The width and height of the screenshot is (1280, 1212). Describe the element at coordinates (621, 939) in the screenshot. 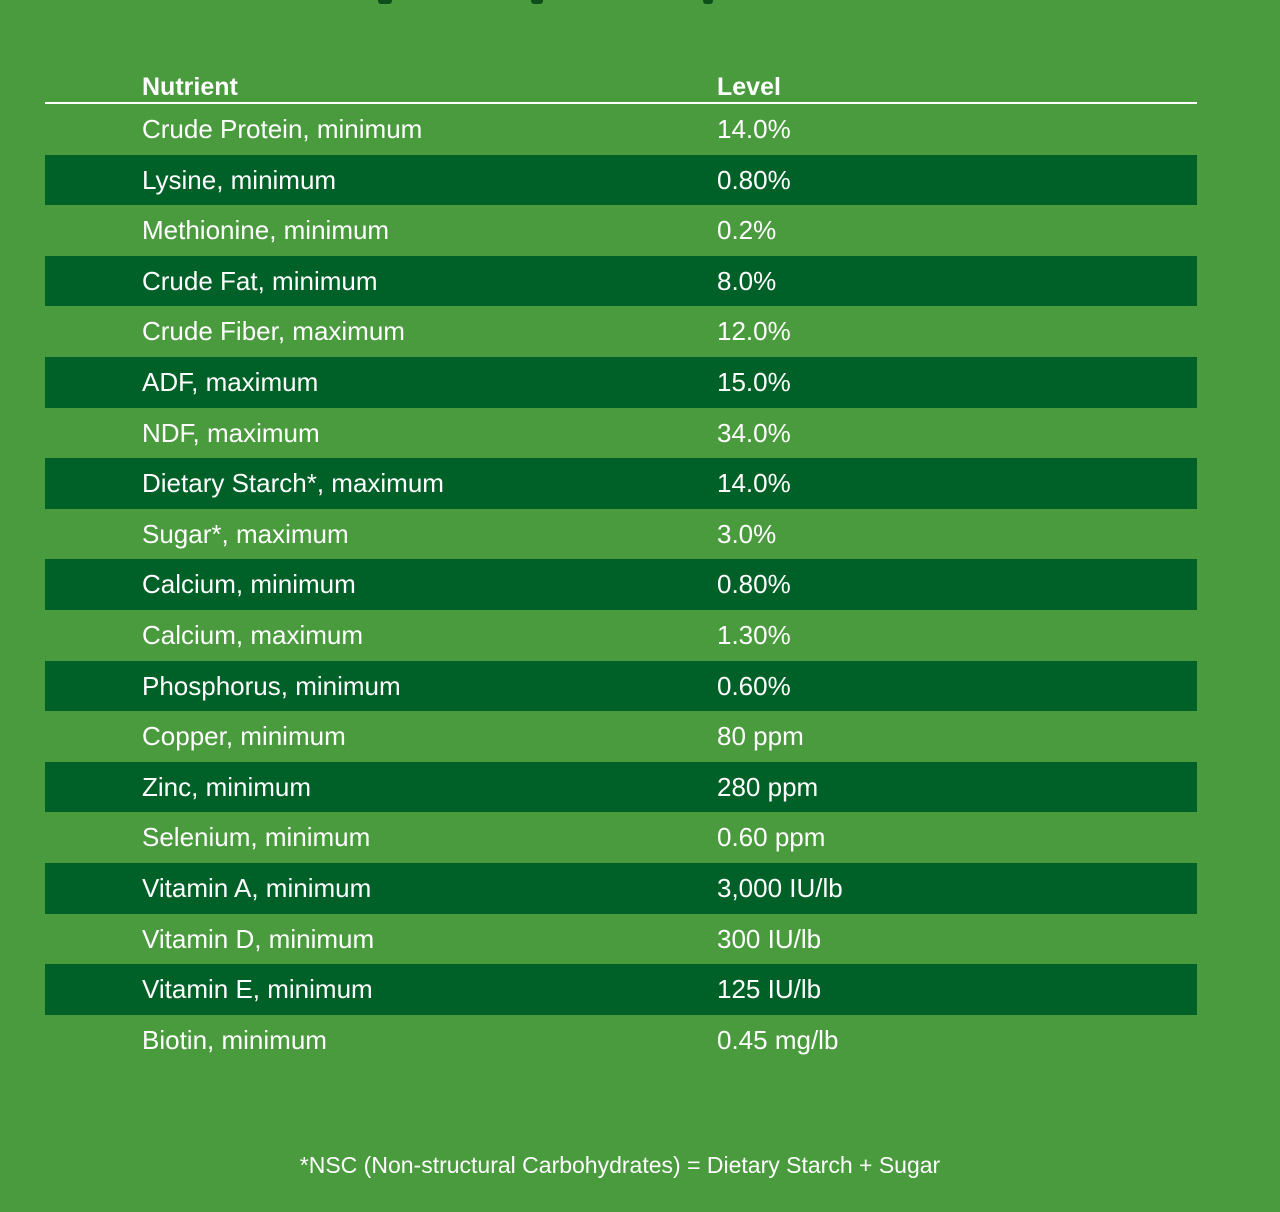

I see `table-row: Vitamin D, minimum 300 IU/lb` at that location.